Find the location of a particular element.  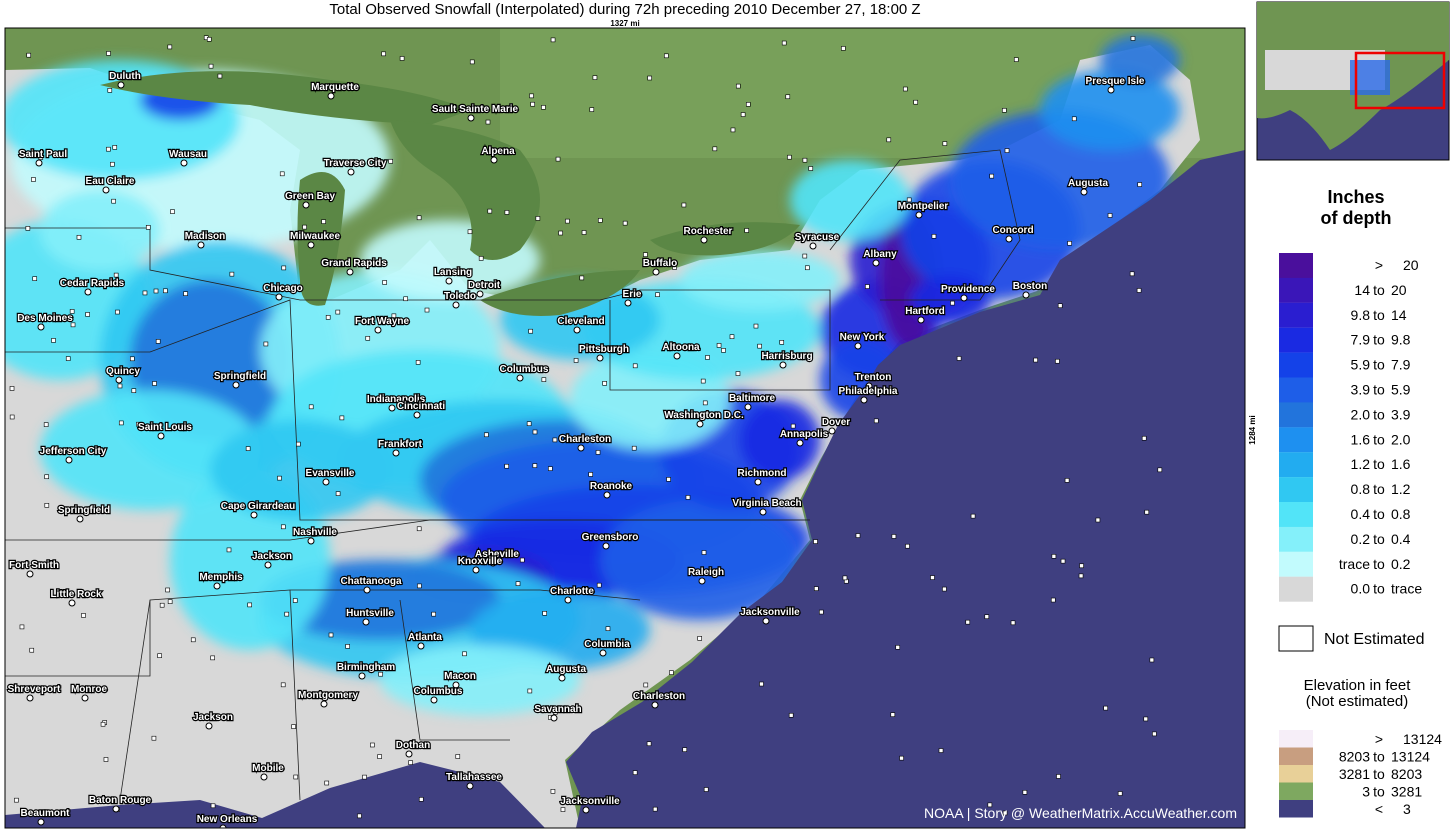

city-label: Nashville is located at coordinates (315, 532).